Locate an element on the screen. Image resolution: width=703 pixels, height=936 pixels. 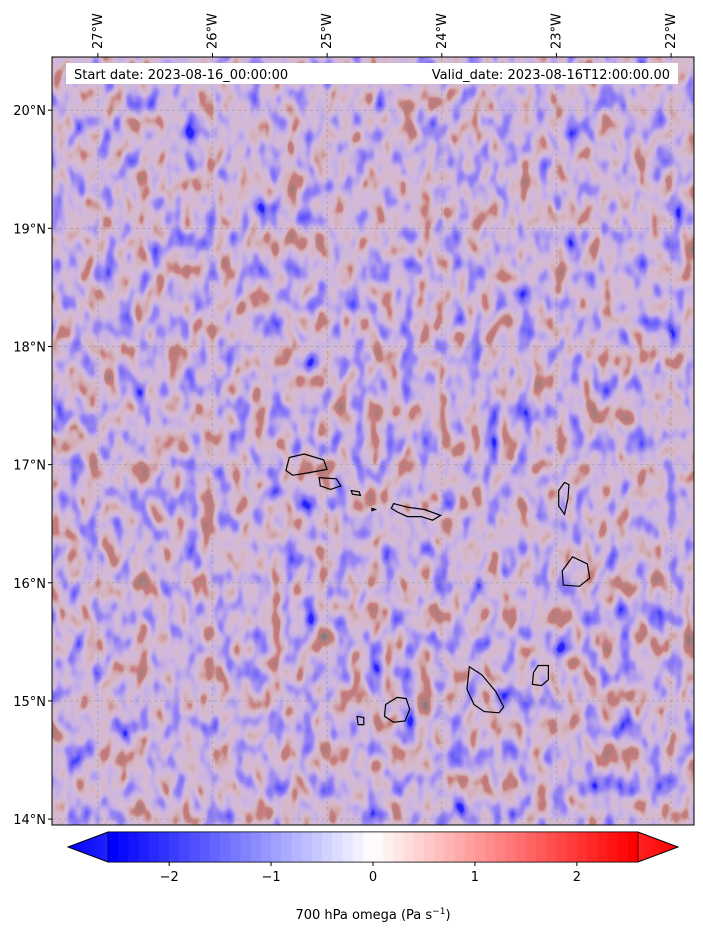
colorbar-label: 700 hPa omega (Pa s−1) is located at coordinates (372, 915).